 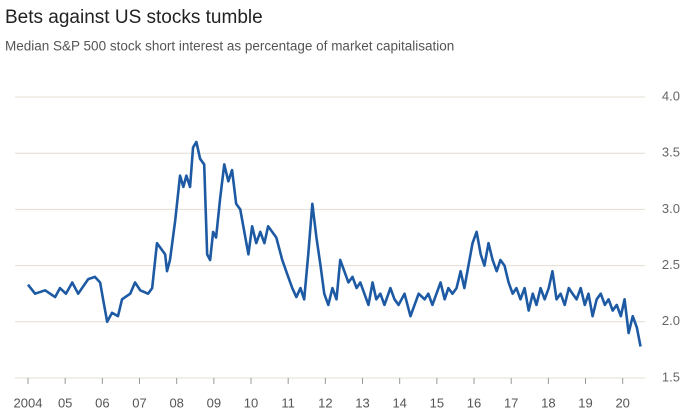 What do you see at coordinates (102, 402) in the screenshot?
I see `x-tick-label: 06` at bounding box center [102, 402].